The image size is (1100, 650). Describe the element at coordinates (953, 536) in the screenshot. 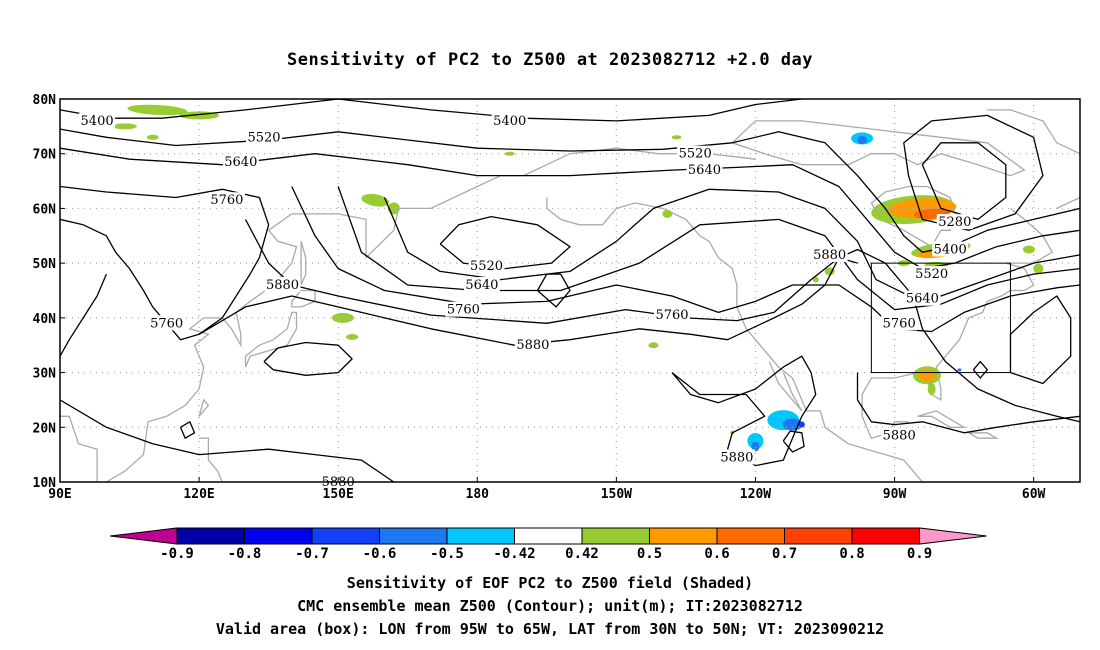

I see `colorbar-high-triangle` at that location.